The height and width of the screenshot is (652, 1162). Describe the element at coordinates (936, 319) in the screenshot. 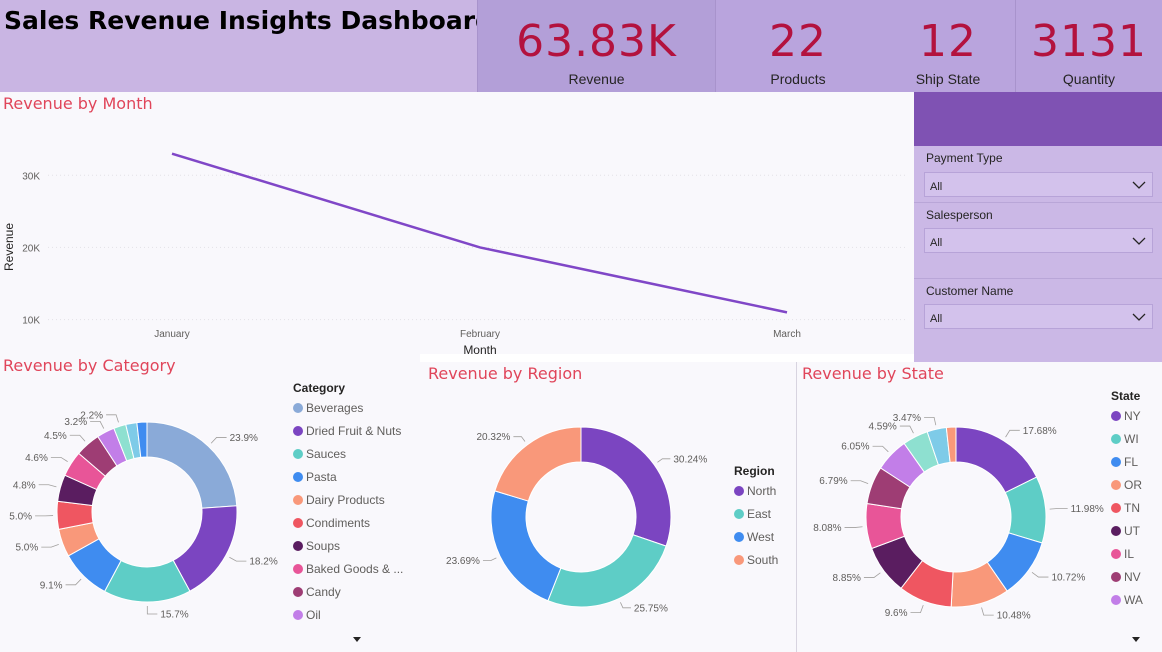

I see `filter-value-customer-name: All` at that location.